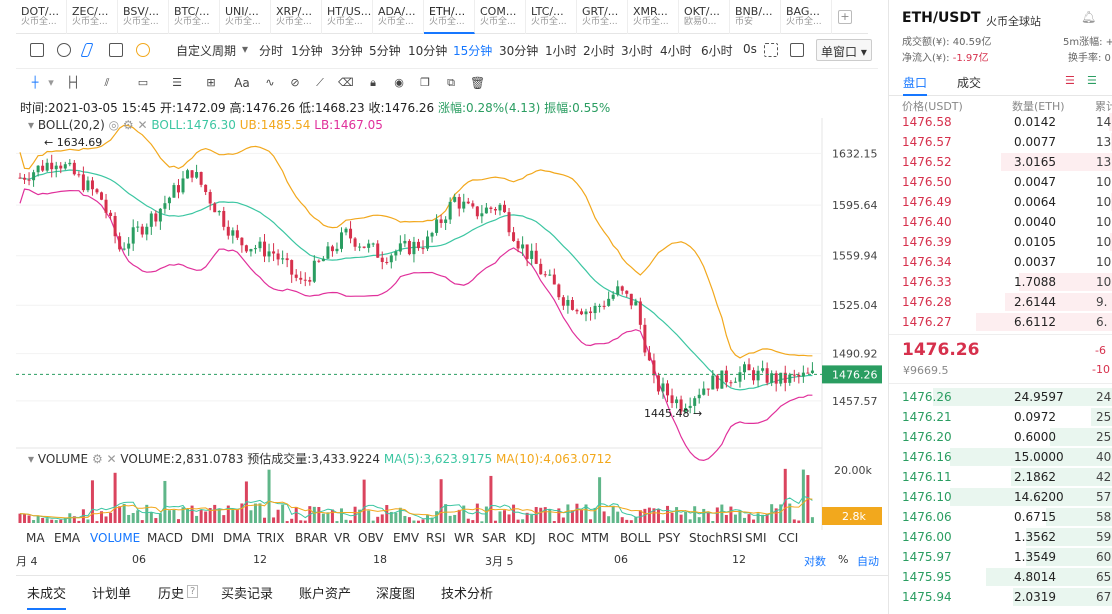  I want to click on ask-row: 1476.27 6.6112 6., so click(1000, 322).